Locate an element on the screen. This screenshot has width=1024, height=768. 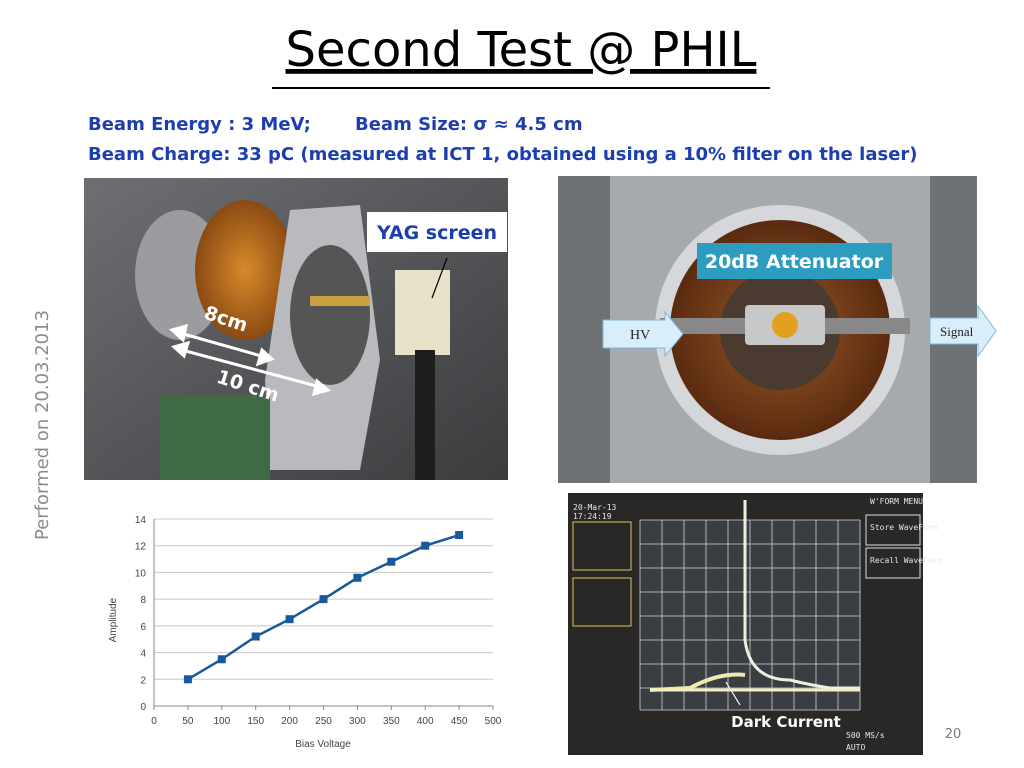
scope-text: W'FORM MENU is located at coordinates (896, 501).